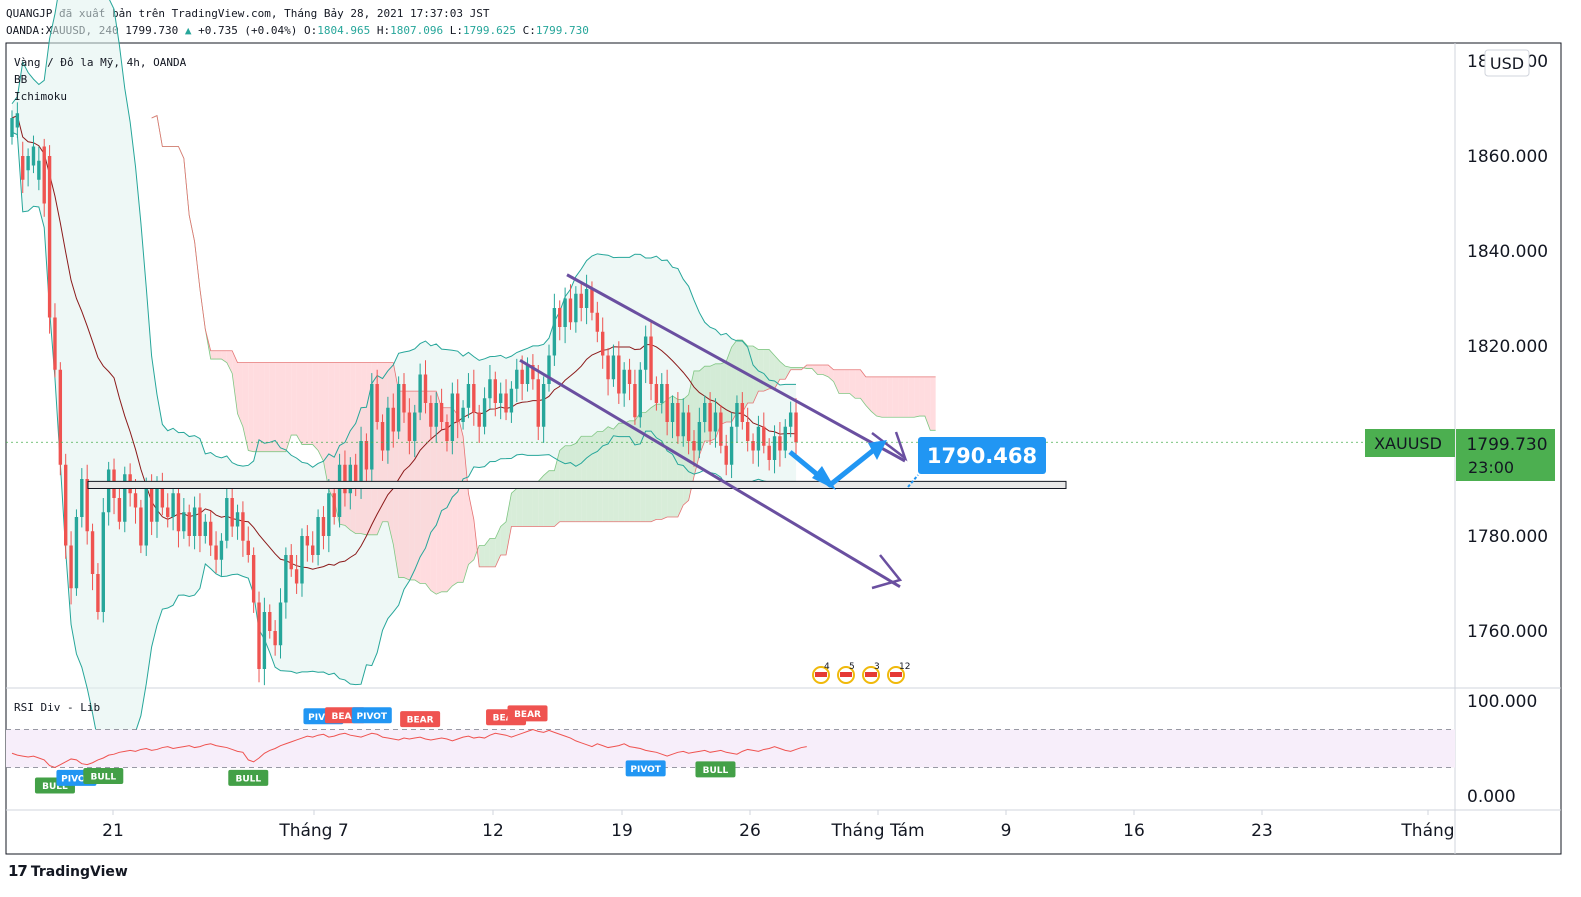 This screenshot has height=897, width=1581. I want to click on bar-countdown: 23:00, so click(1491, 467).